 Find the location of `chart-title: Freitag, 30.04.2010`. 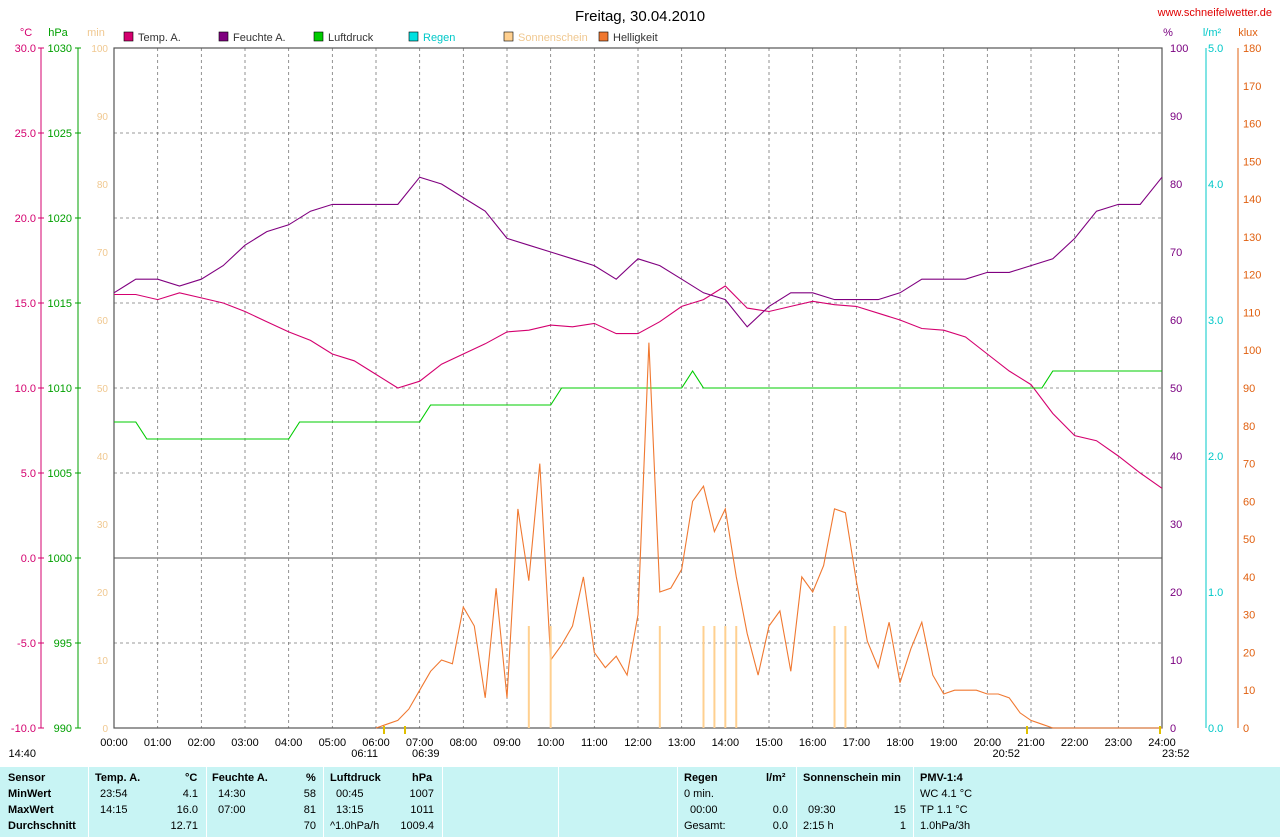

chart-title: Freitag, 30.04.2010 is located at coordinates (640, 16).